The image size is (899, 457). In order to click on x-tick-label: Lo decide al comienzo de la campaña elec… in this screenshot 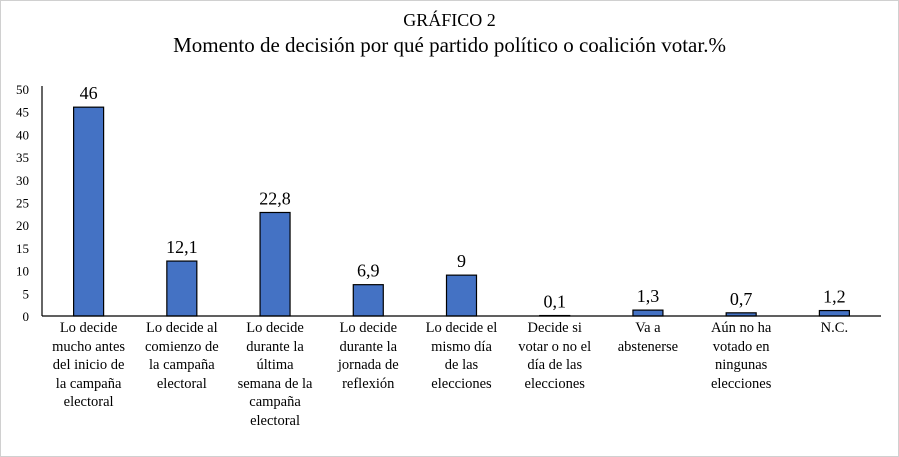, I will do `click(181, 356)`.